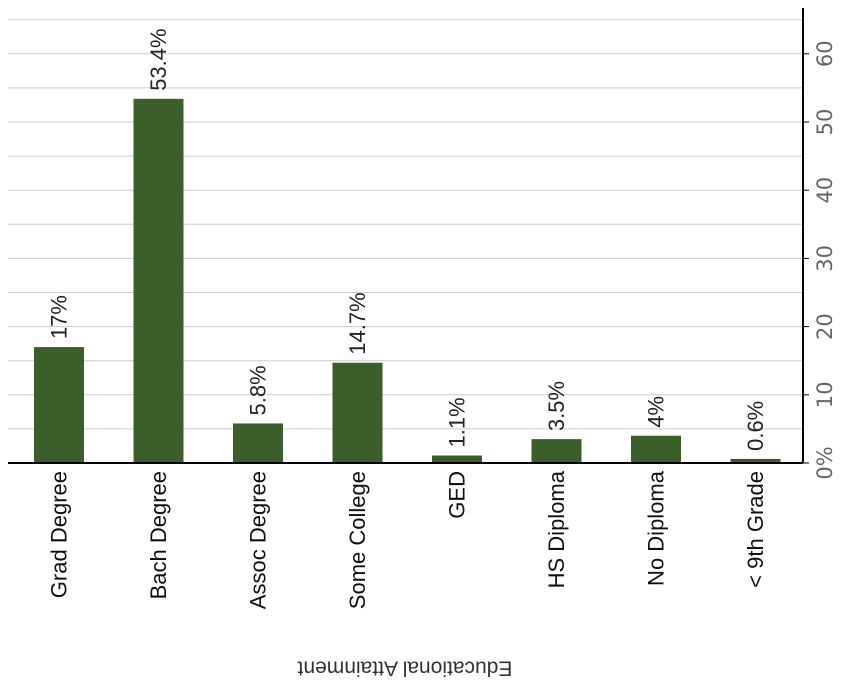 The image size is (847, 698). What do you see at coordinates (258, 540) in the screenshot?
I see `category-label: Assoc Degree` at bounding box center [258, 540].